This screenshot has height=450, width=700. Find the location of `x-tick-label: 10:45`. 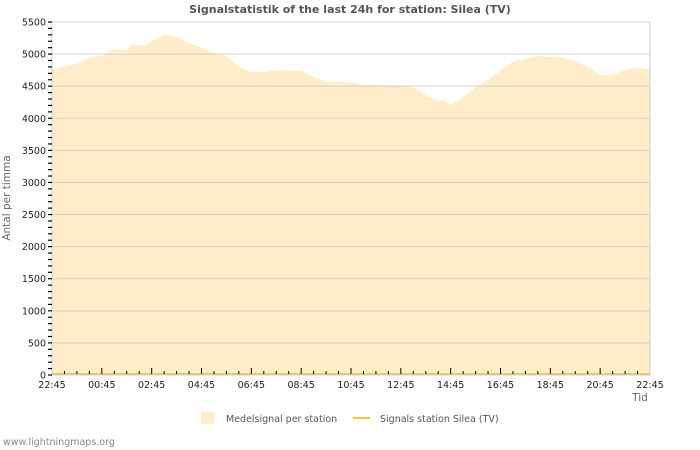

x-tick-label: 10:45 is located at coordinates (350, 385).